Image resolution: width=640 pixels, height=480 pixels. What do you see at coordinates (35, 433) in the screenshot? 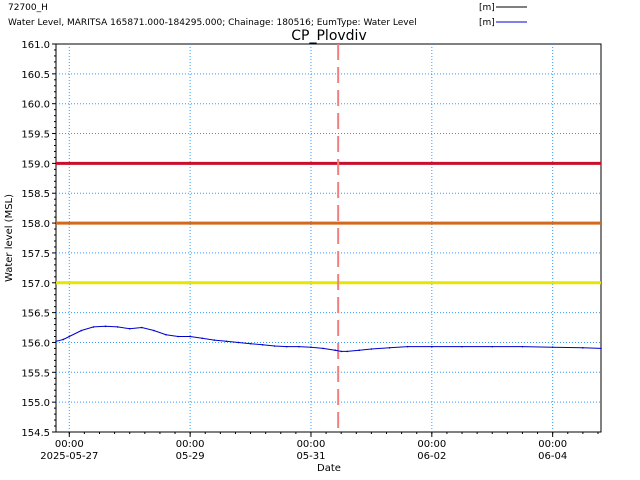
I see `y-tick-label: 154.5` at bounding box center [35, 433].